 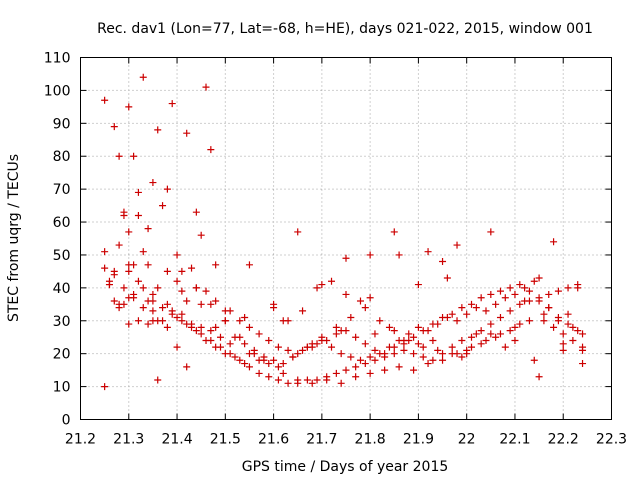 What do you see at coordinates (66, 421) in the screenshot?
I see `y-tick-label: 0` at bounding box center [66, 421].